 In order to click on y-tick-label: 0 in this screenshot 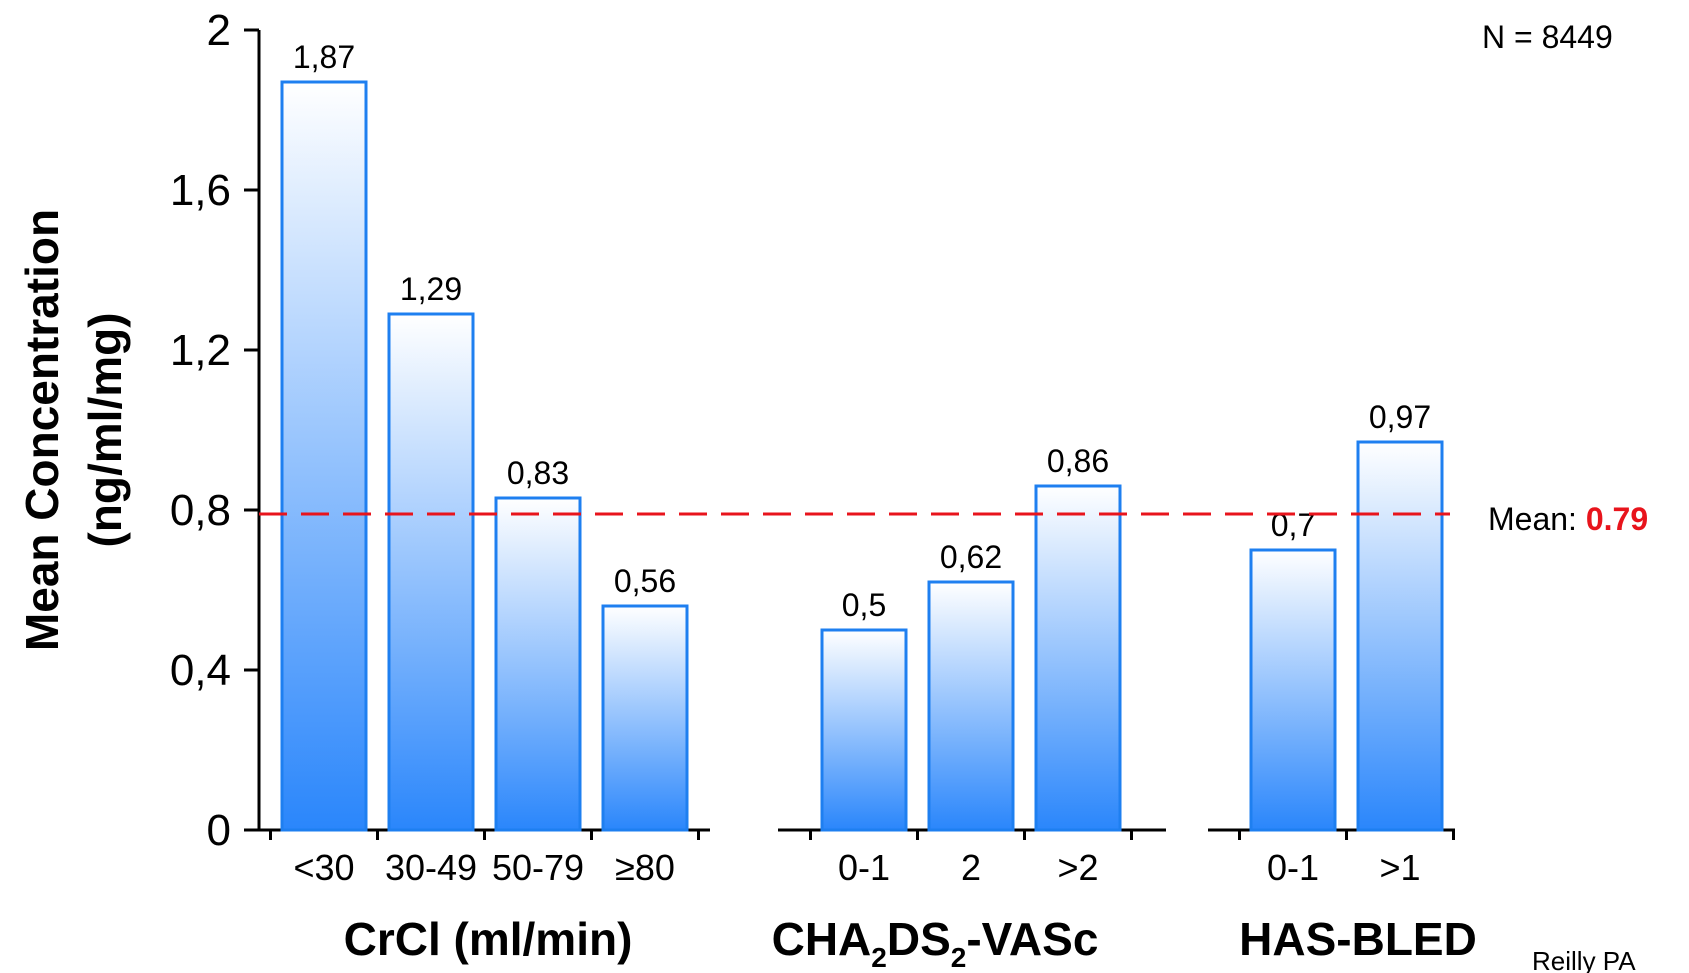, I will do `click(219, 830)`.